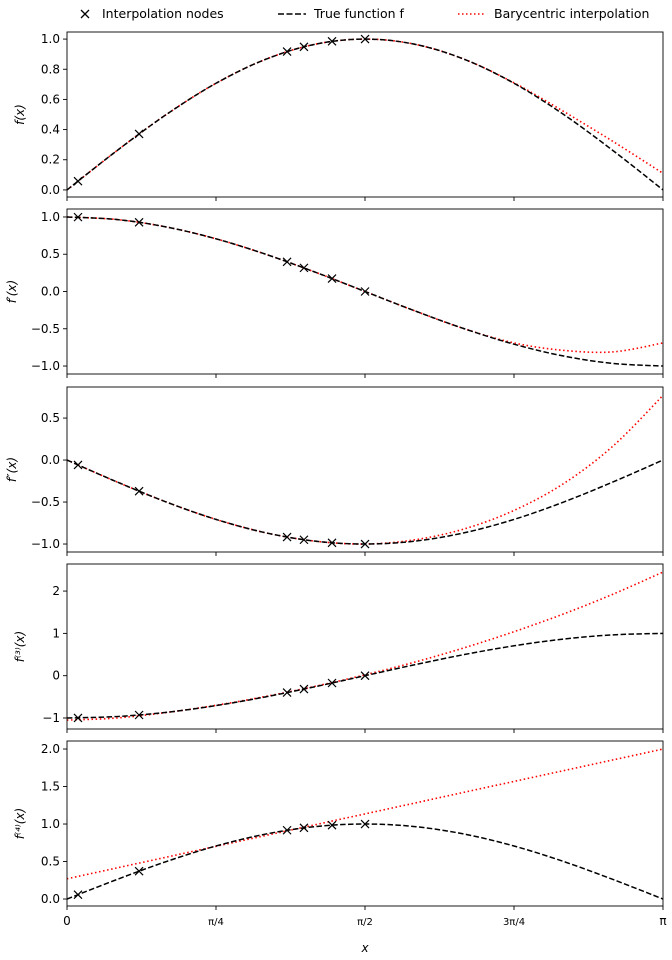  I want to click on y-tick-label: 1, so click(56, 633).